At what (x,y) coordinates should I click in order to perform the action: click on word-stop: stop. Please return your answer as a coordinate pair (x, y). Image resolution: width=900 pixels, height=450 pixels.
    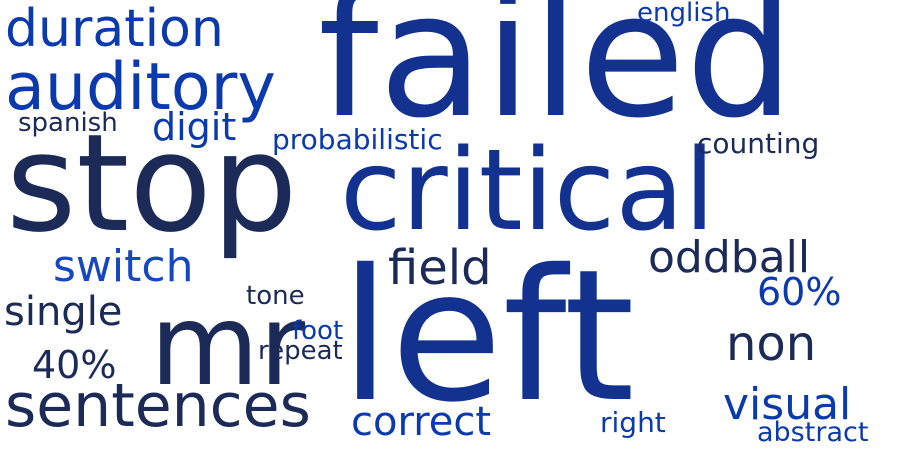
    Looking at the image, I should click on (152, 183).